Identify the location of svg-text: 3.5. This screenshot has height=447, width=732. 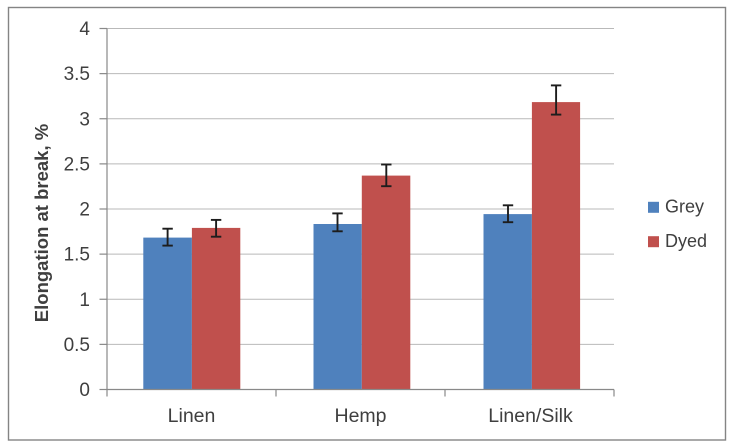
(77, 74).